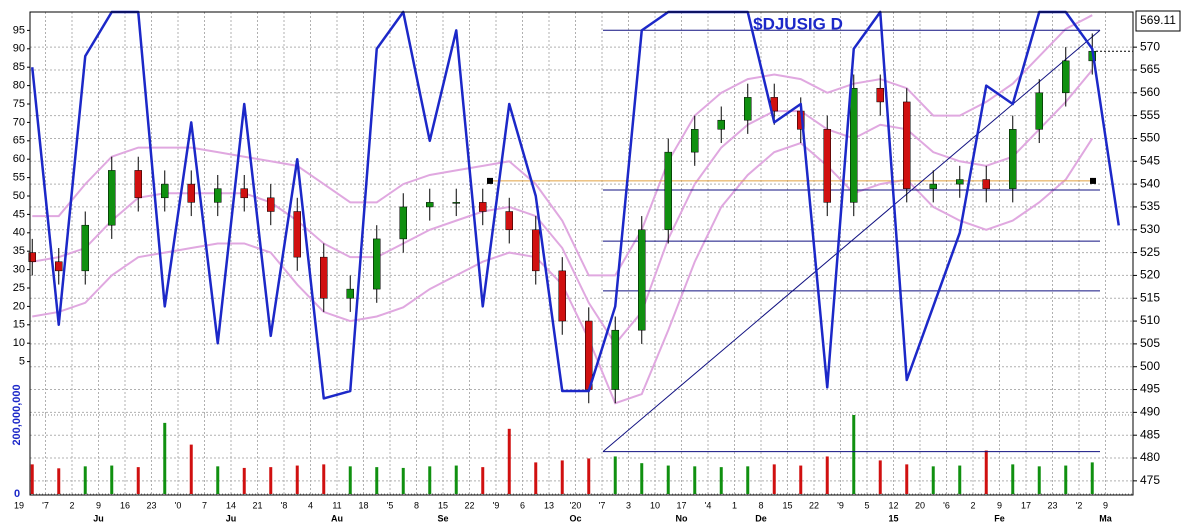  Describe the element at coordinates (19, 67) in the screenshot. I see `y2-tick-label: 85` at that location.